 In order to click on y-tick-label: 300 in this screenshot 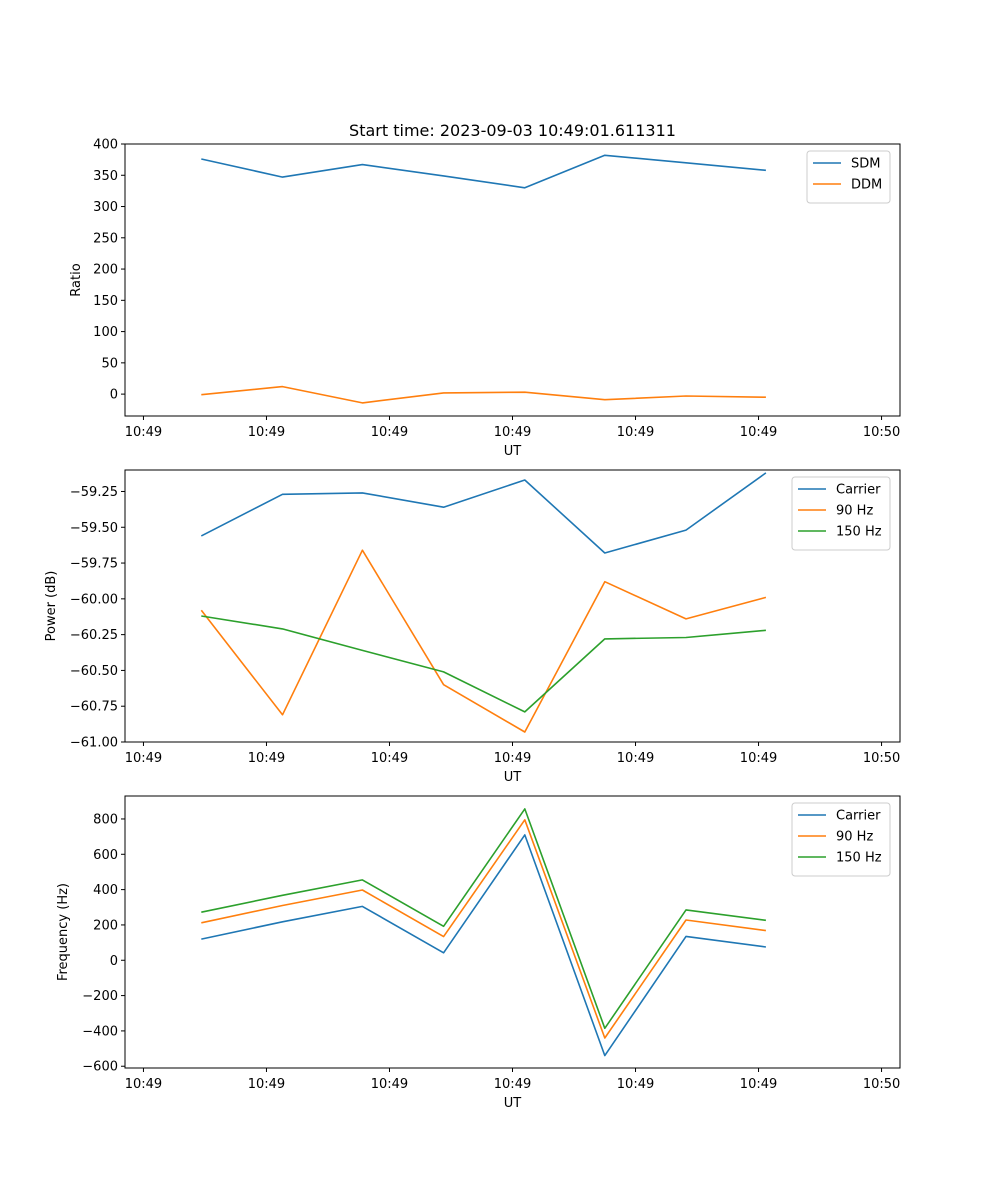, I will do `click(105, 207)`.